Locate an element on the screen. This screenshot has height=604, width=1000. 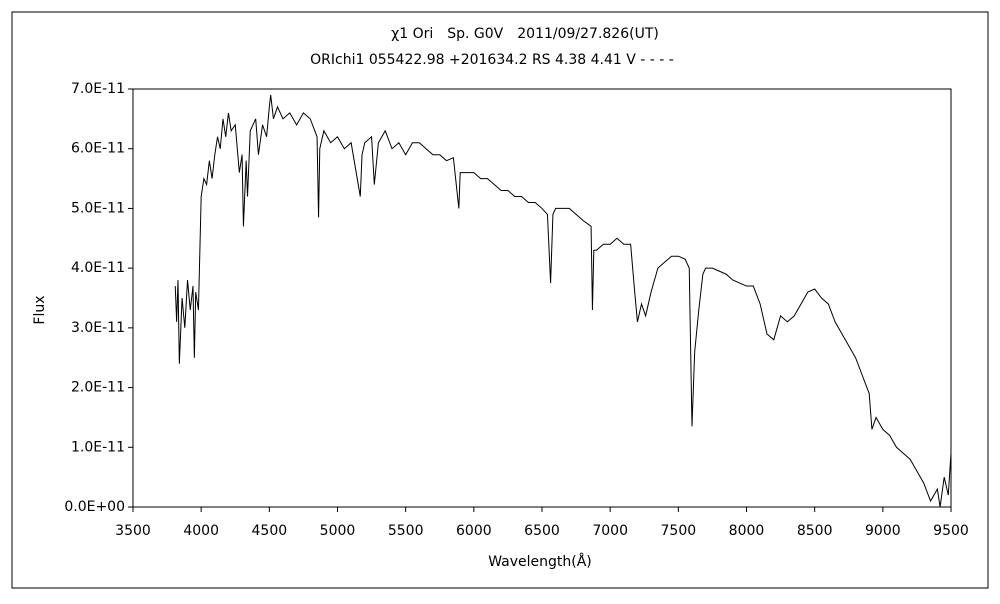
x-tick-label: 5000 is located at coordinates (338, 531).